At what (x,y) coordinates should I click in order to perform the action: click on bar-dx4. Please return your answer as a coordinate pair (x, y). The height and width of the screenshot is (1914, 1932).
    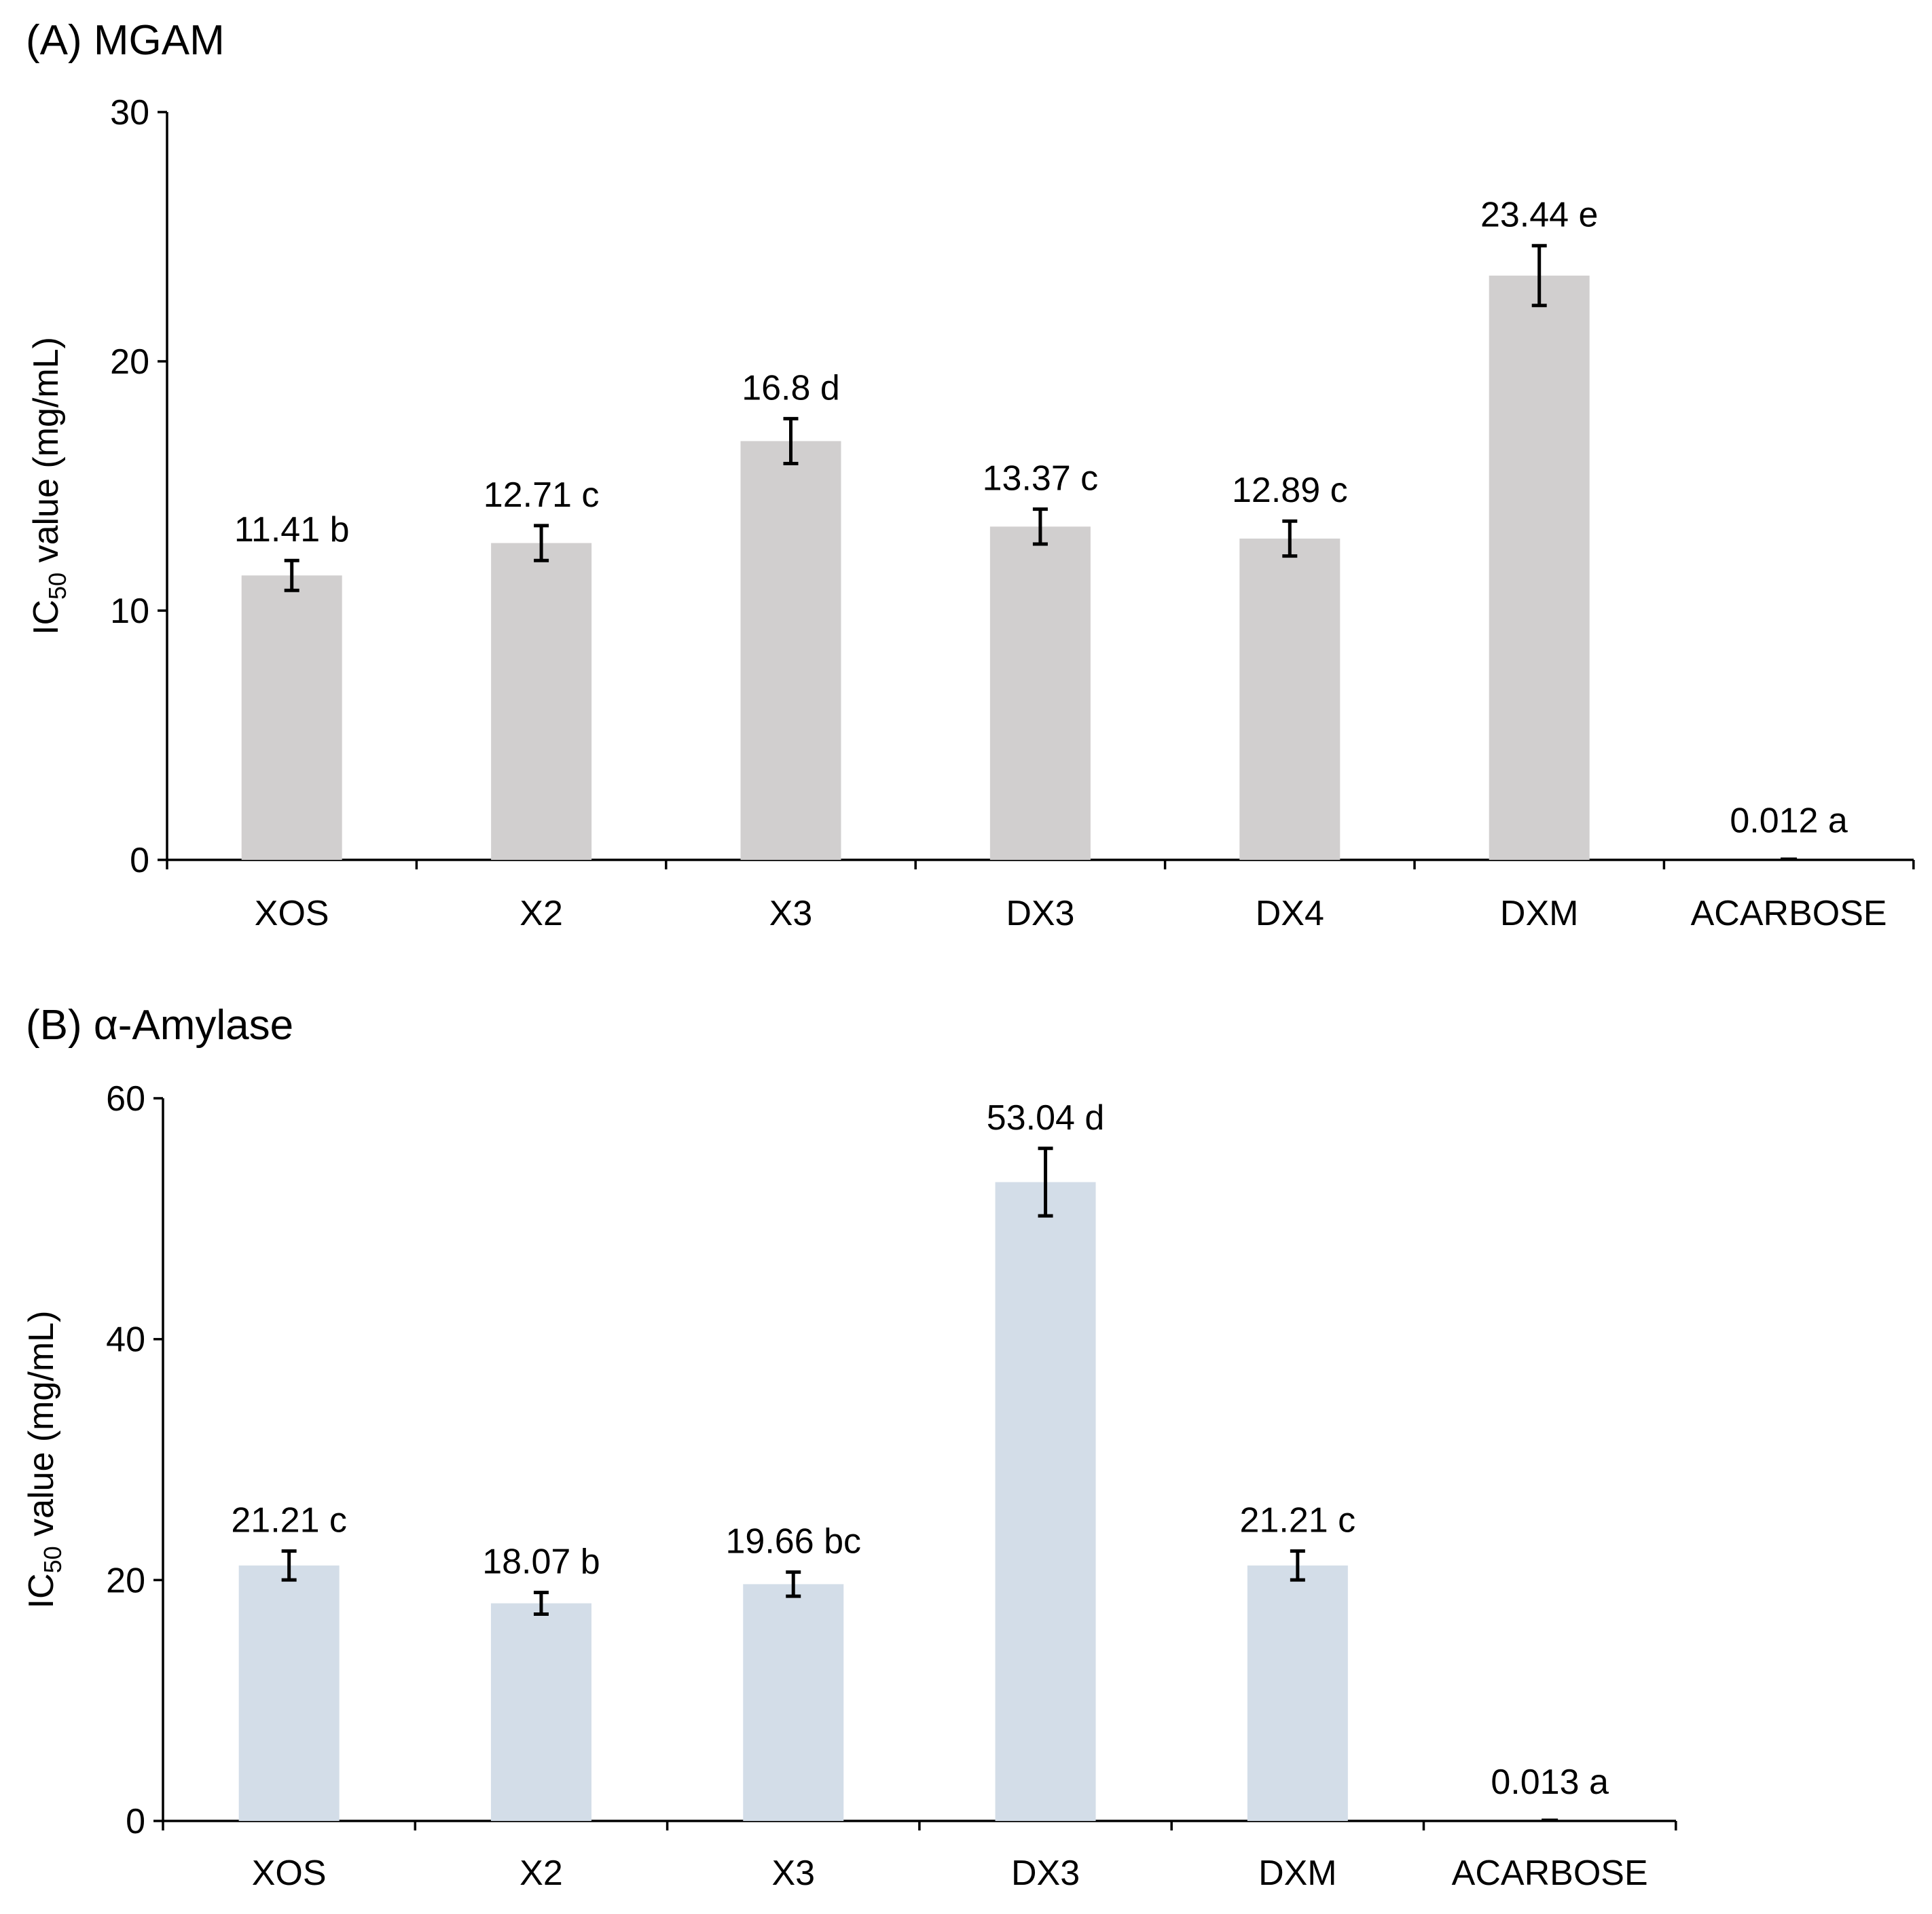
    Looking at the image, I should click on (1290, 699).